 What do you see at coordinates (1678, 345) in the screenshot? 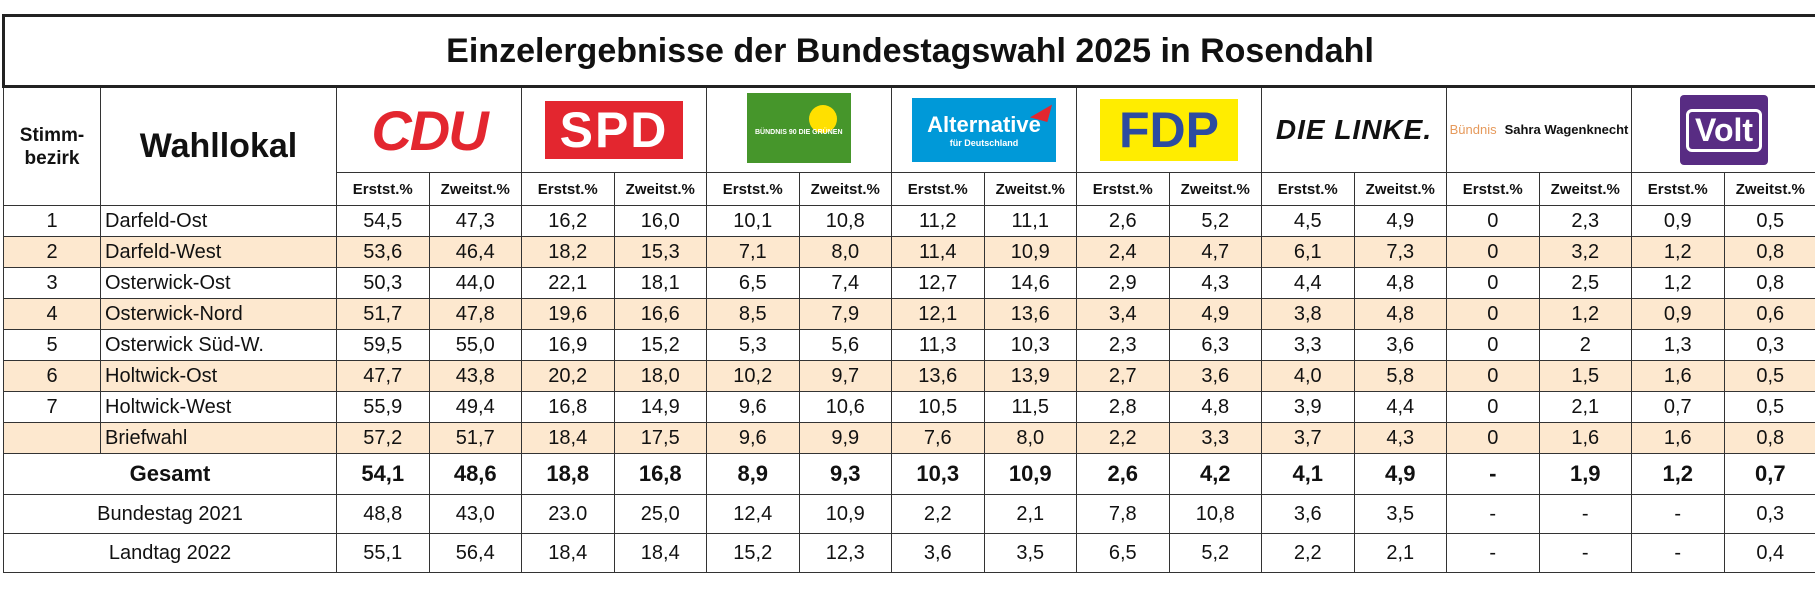
I see `value-cell: 1,3` at bounding box center [1678, 345].